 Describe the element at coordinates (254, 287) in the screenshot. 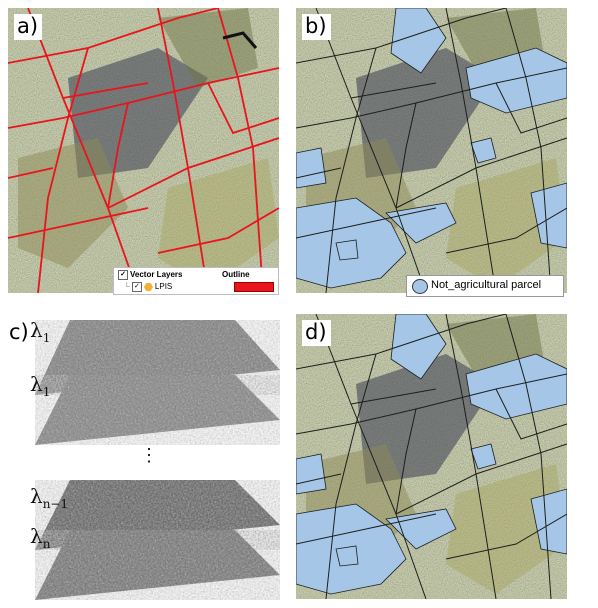

I see `legend-a-outline-swatch` at that location.